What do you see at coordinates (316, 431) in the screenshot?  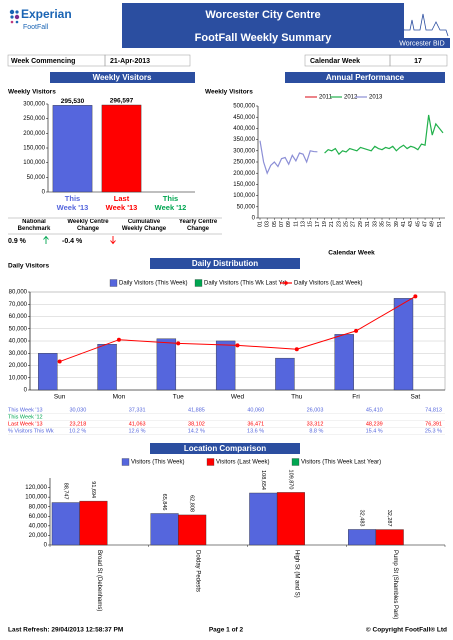 I see `table-cell: 8.8 %` at bounding box center [316, 431].